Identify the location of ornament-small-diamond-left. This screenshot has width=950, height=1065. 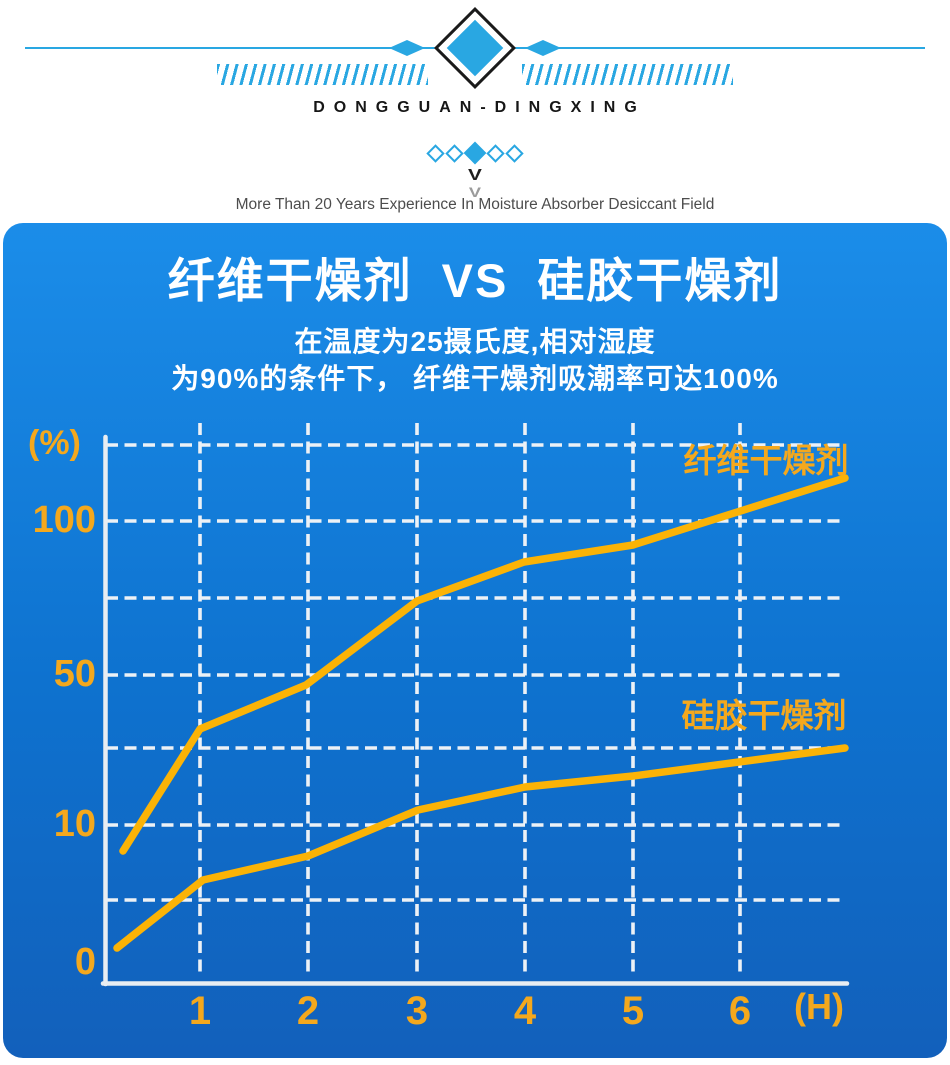
(407, 48).